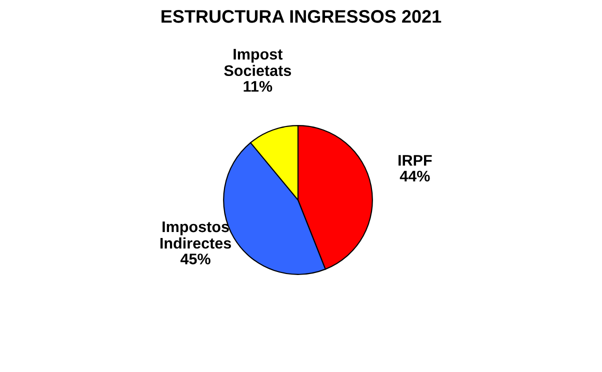 Image resolution: width=602 pixels, height=372 pixels. What do you see at coordinates (415, 160) in the screenshot?
I see `slice-label: IRPF` at bounding box center [415, 160].